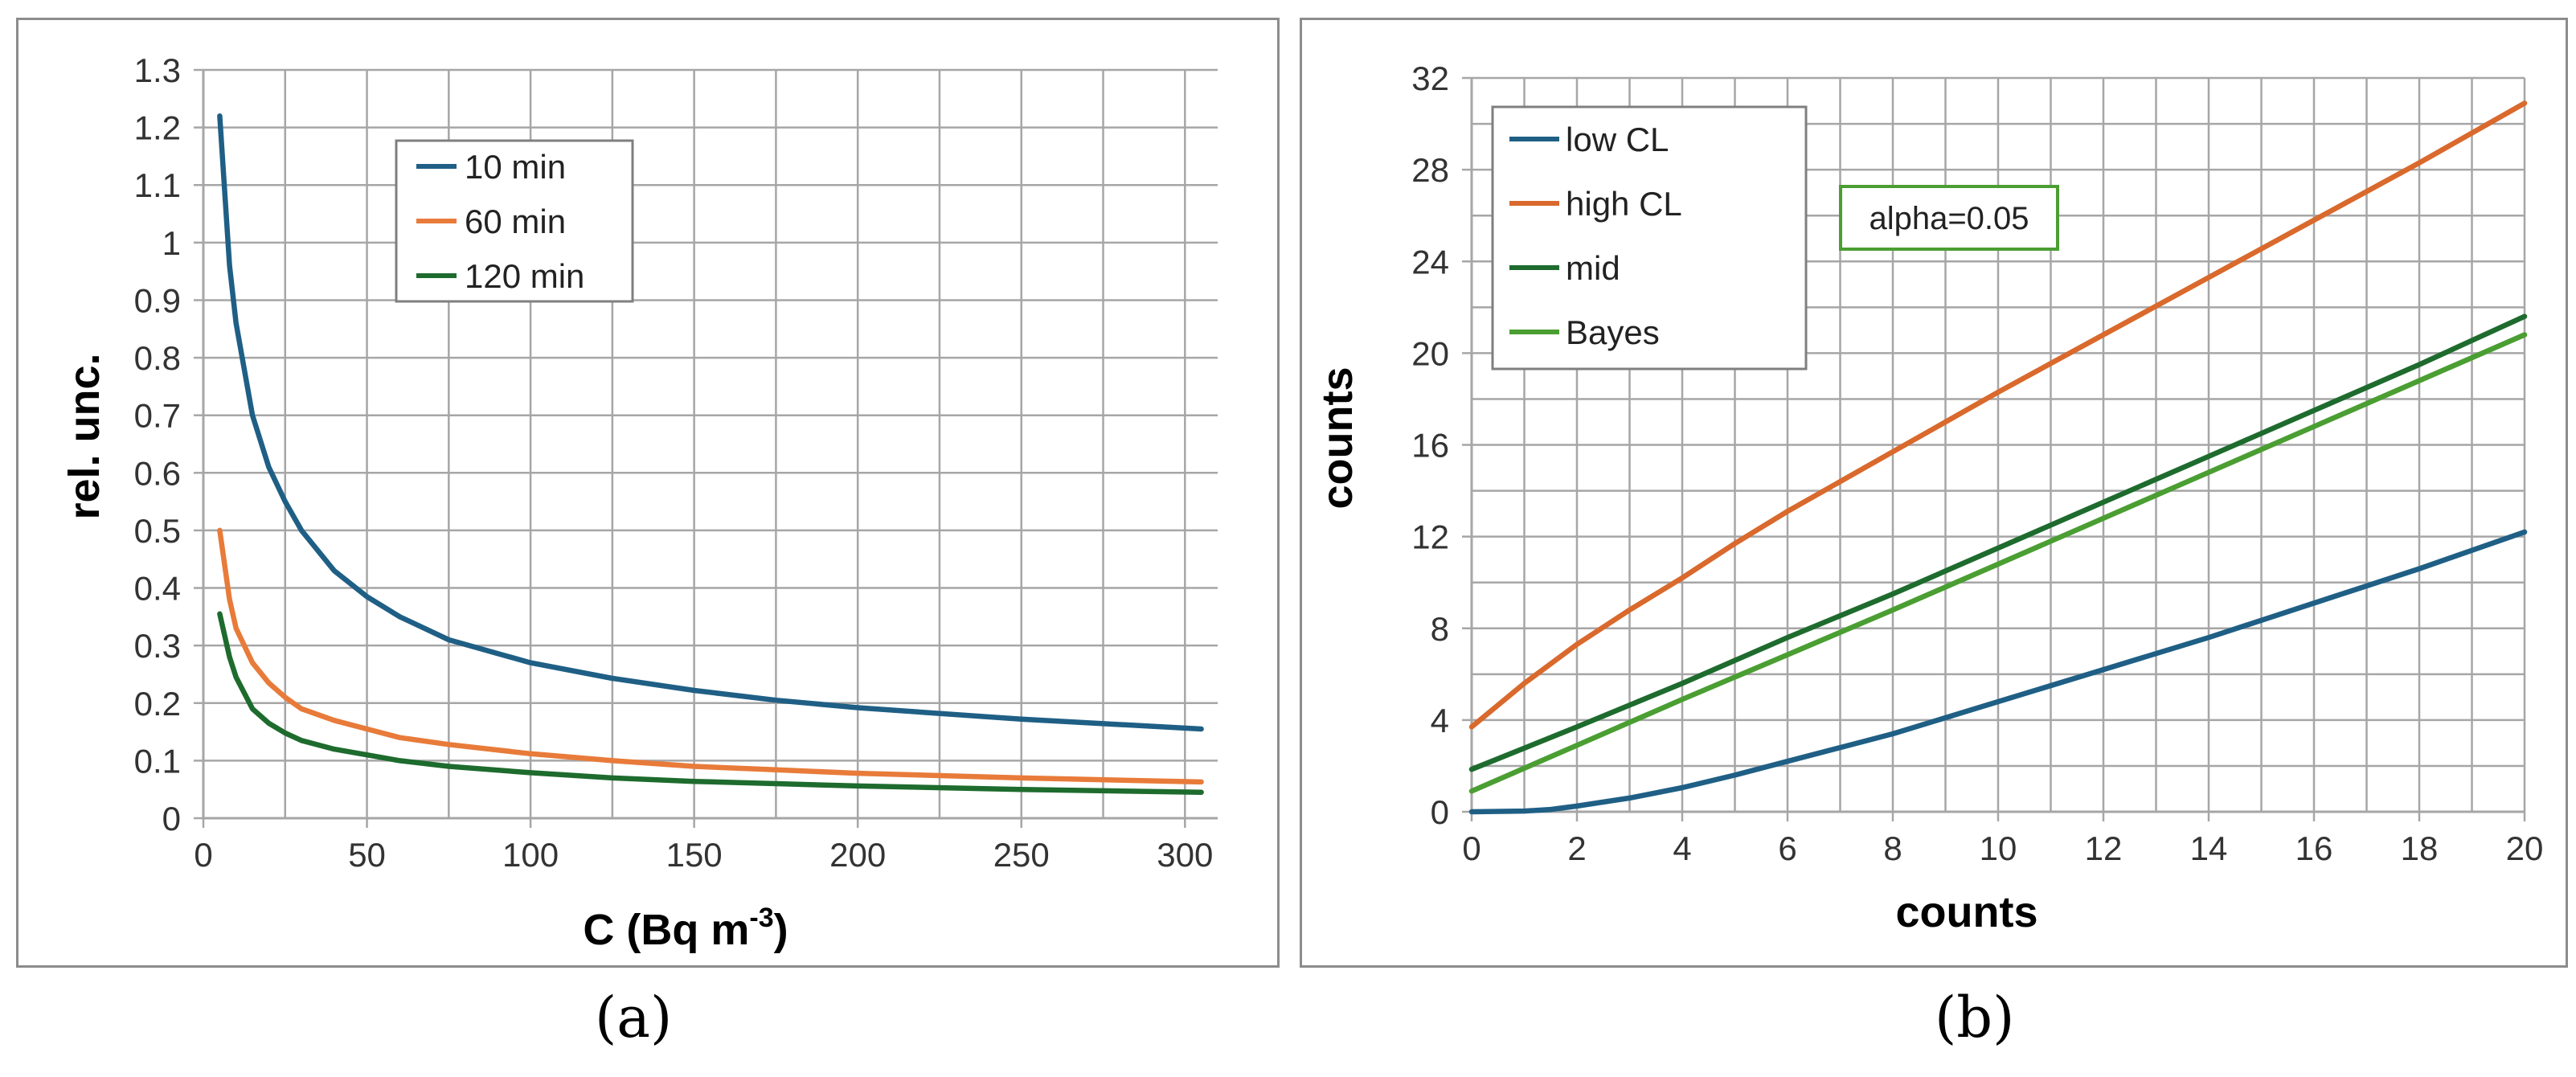  I want to click on chart-a-legend-label-10min: 10 min, so click(515, 167).